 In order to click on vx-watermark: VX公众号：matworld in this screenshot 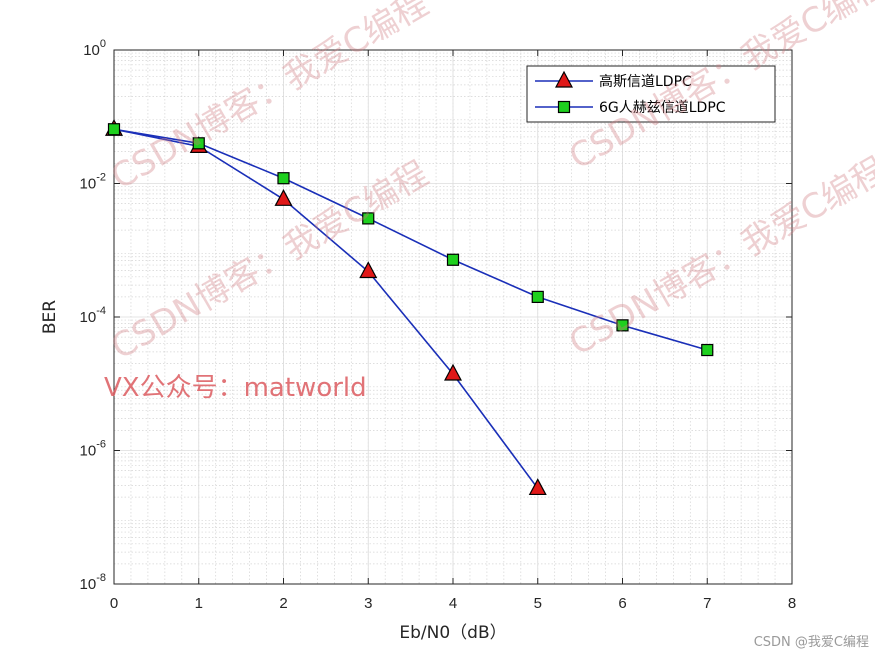, I will do `click(235, 388)`.